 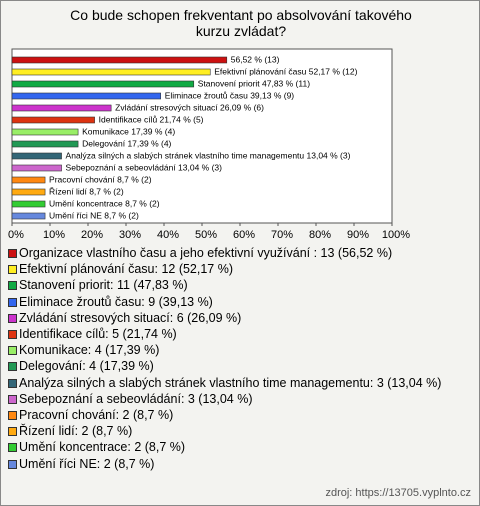 I want to click on x-tick-label: 90%, so click(x=358, y=235).